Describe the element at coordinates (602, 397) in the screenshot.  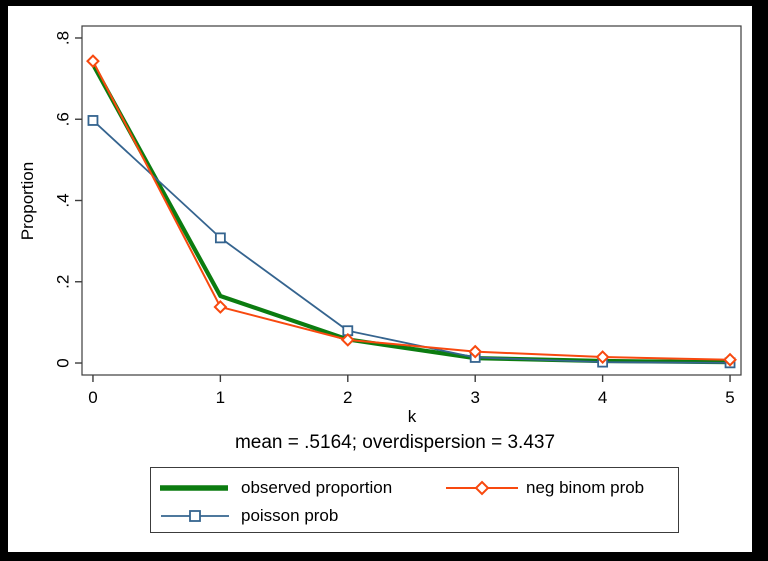
I see `x-tick-label: 4` at that location.